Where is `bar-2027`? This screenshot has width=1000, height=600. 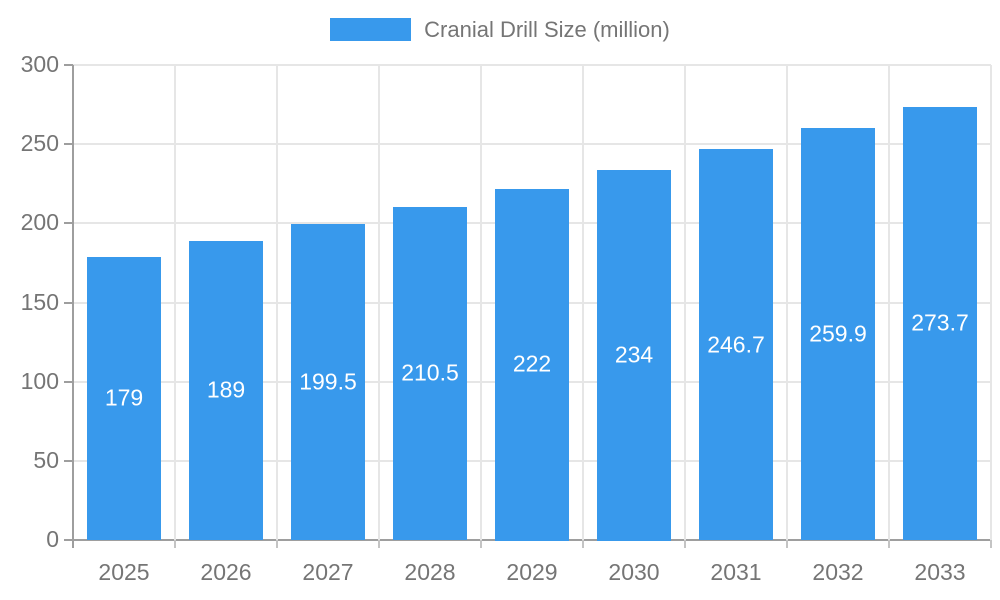 bar-2027 is located at coordinates (328, 382).